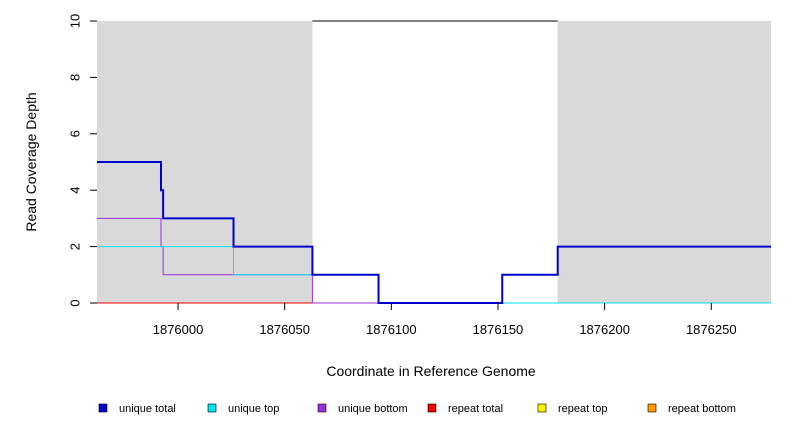  Describe the element at coordinates (253, 409) in the screenshot. I see `legend-label: unique top` at that location.